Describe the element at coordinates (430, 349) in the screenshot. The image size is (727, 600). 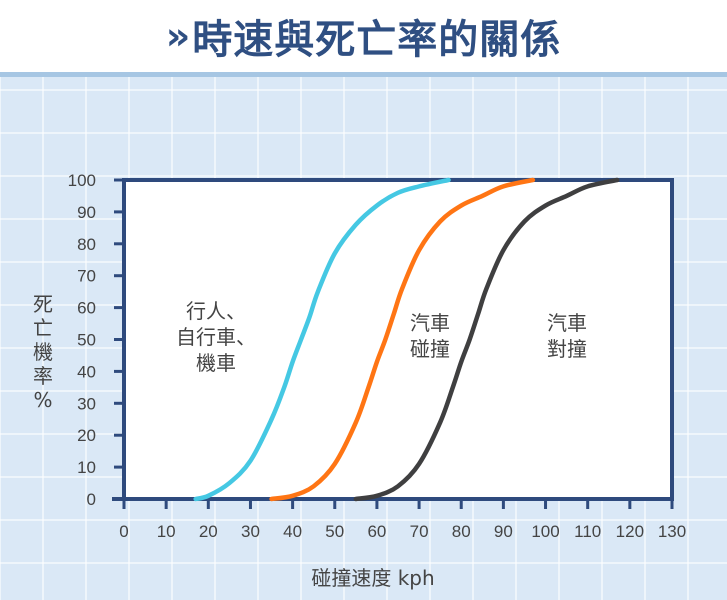
I see `annotation-car-crash: 碰撞` at that location.